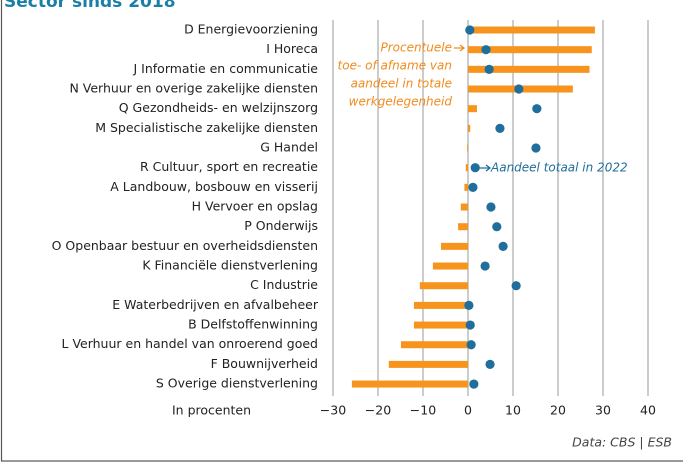  What do you see at coordinates (603, 410) in the screenshot?
I see `x-tick-label: 30` at bounding box center [603, 410].